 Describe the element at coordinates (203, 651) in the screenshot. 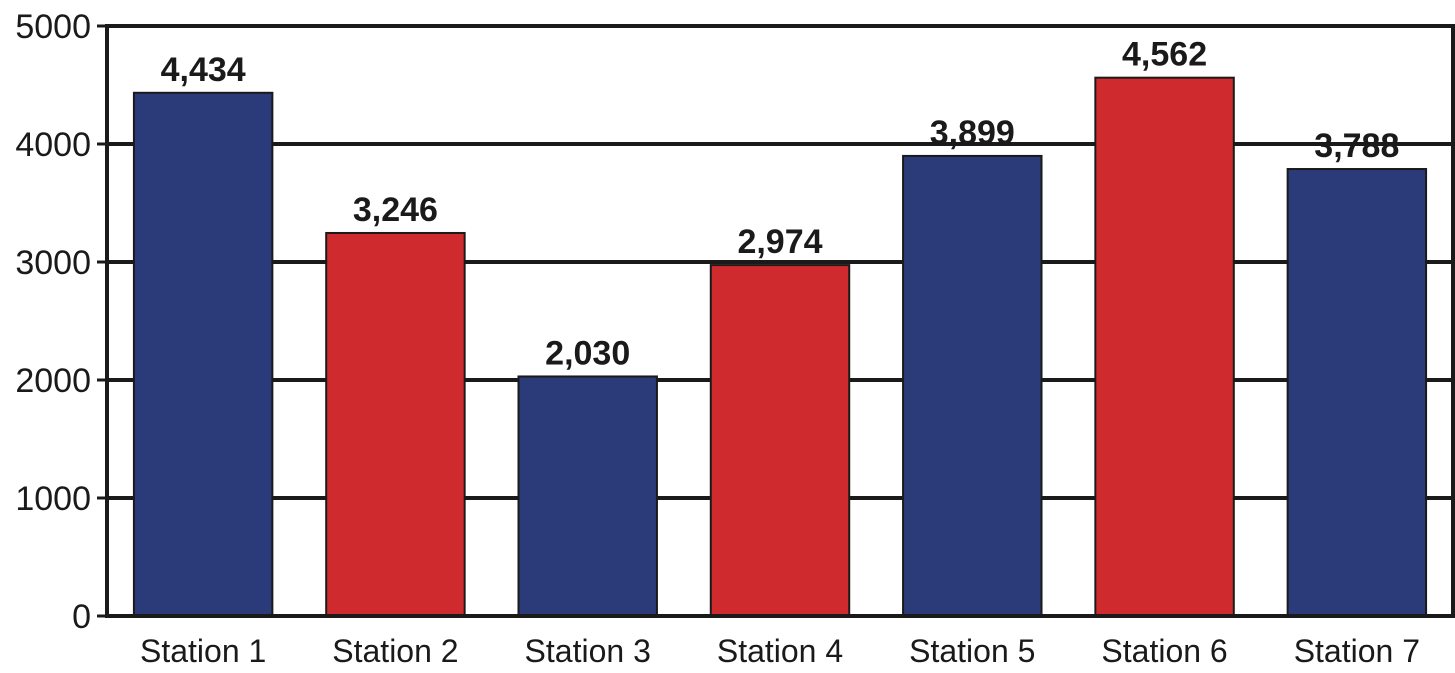

I see `category-label-1: Station 1` at that location.